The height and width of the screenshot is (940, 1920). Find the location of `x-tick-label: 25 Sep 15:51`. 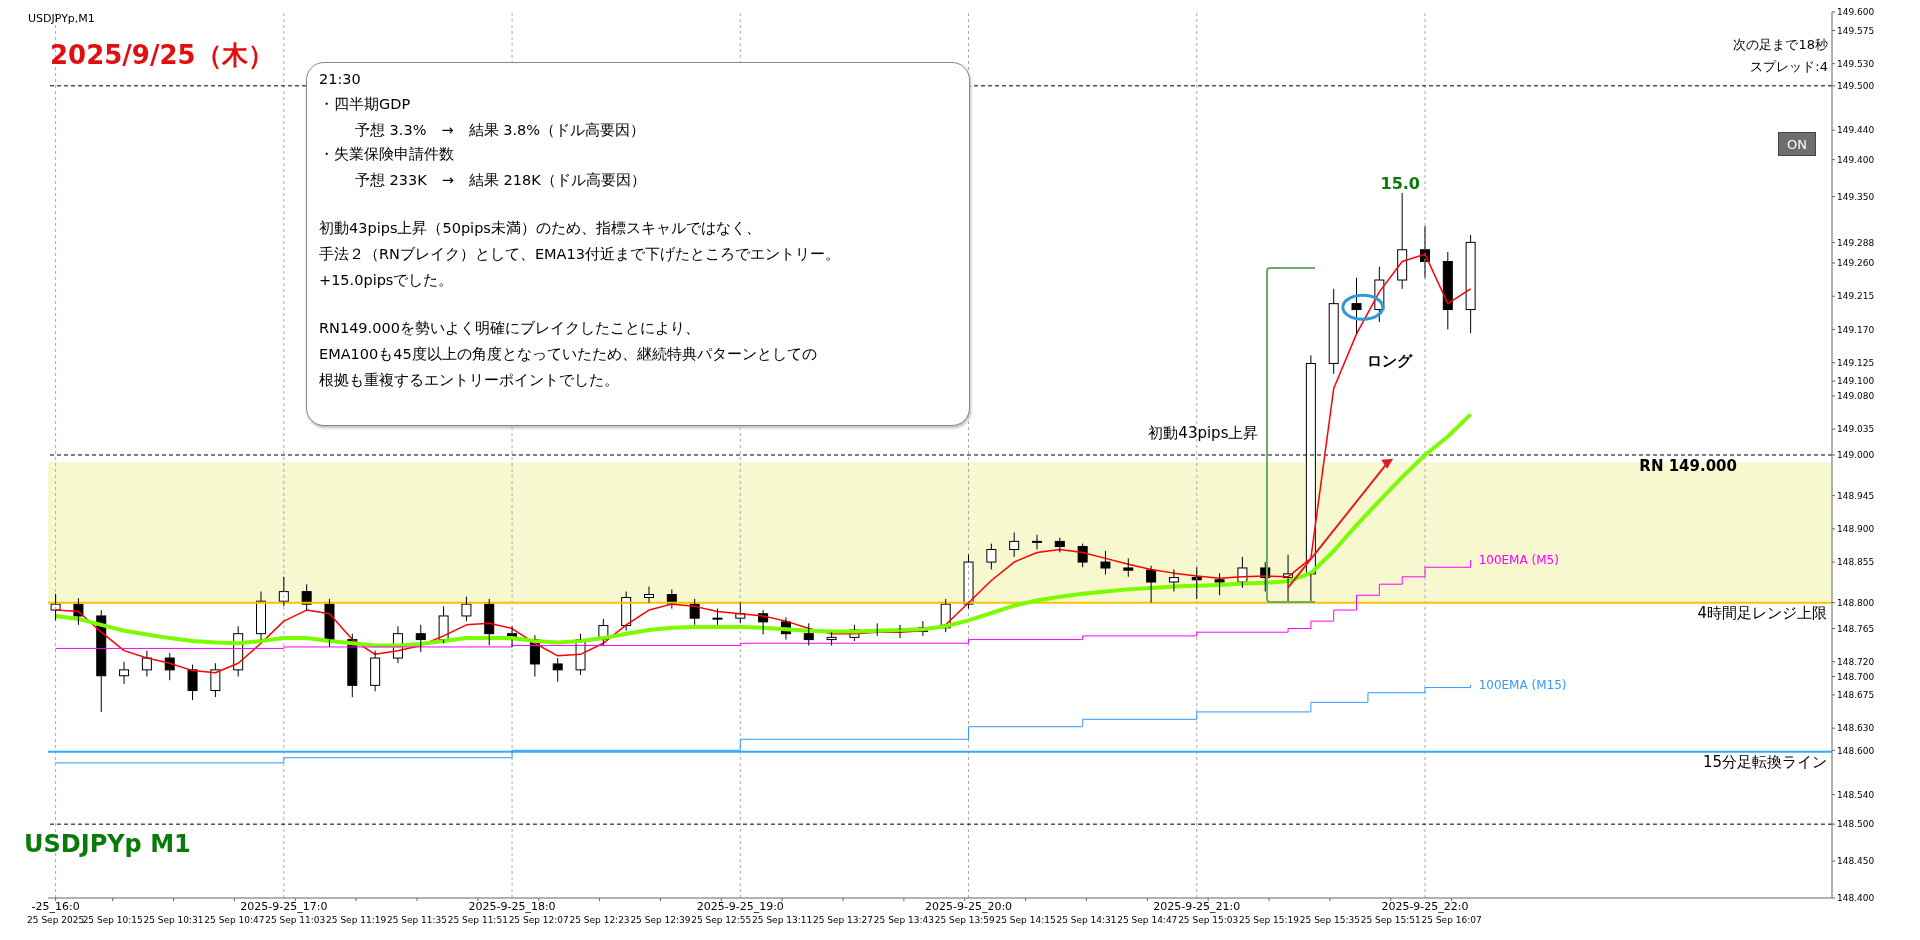

x-tick-label: 25 Sep 15:51 is located at coordinates (1390, 920).